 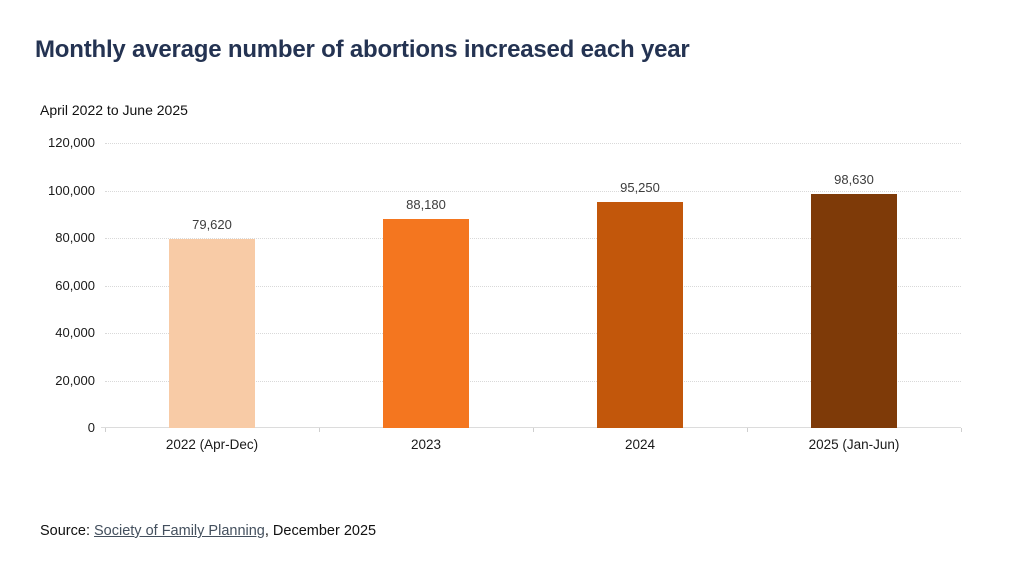 I want to click on y-axis-tick-label: 0, so click(x=91, y=427).